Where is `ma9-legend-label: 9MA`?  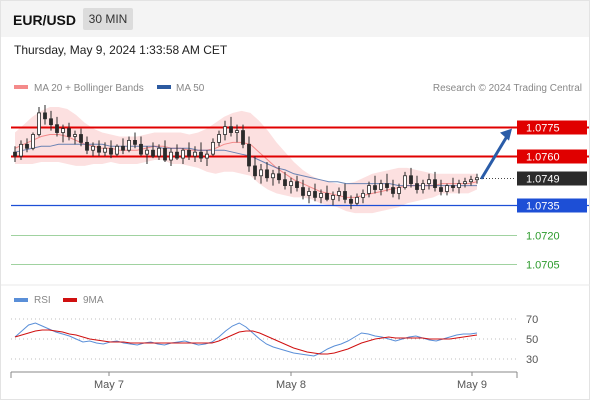
ma9-legend-label: 9MA is located at coordinates (93, 300).